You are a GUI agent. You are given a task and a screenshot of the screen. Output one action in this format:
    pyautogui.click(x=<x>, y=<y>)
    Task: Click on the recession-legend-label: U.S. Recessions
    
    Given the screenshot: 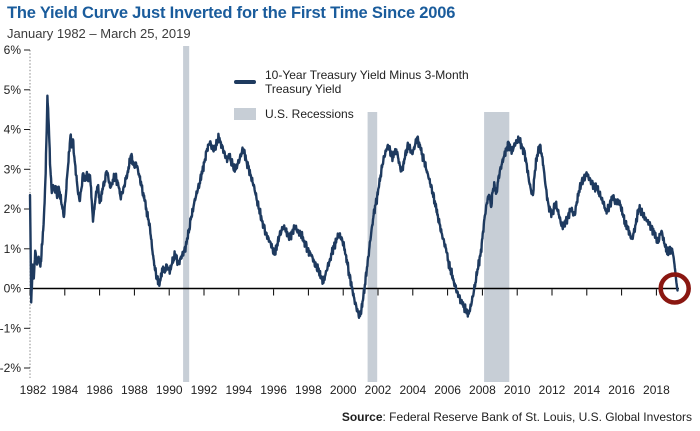 What is the action you would take?
    pyautogui.click(x=309, y=114)
    